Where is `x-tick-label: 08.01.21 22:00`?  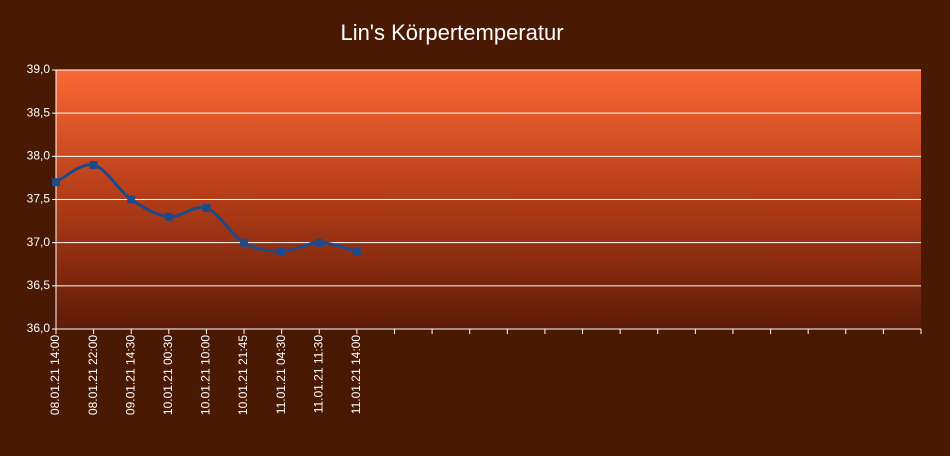 x-tick-label: 08.01.21 22:00 is located at coordinates (93, 375).